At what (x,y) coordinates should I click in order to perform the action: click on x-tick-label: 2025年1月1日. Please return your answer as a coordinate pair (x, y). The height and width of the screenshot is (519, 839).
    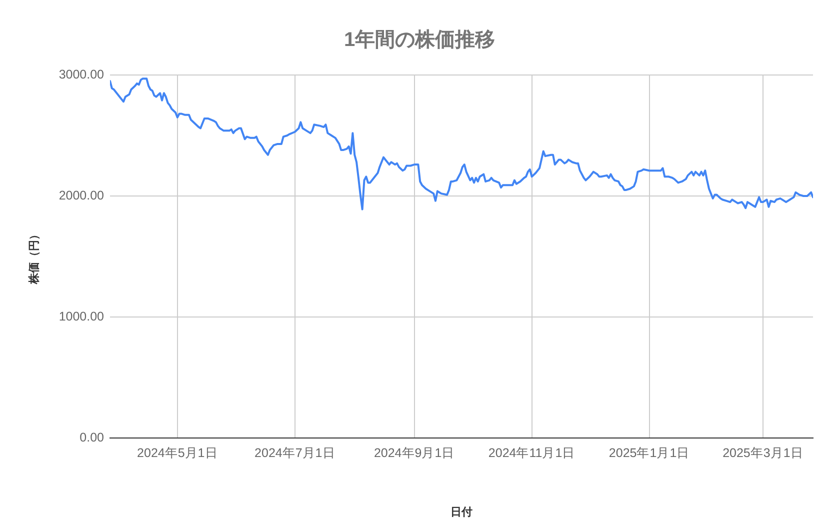
    Looking at the image, I should click on (649, 453).